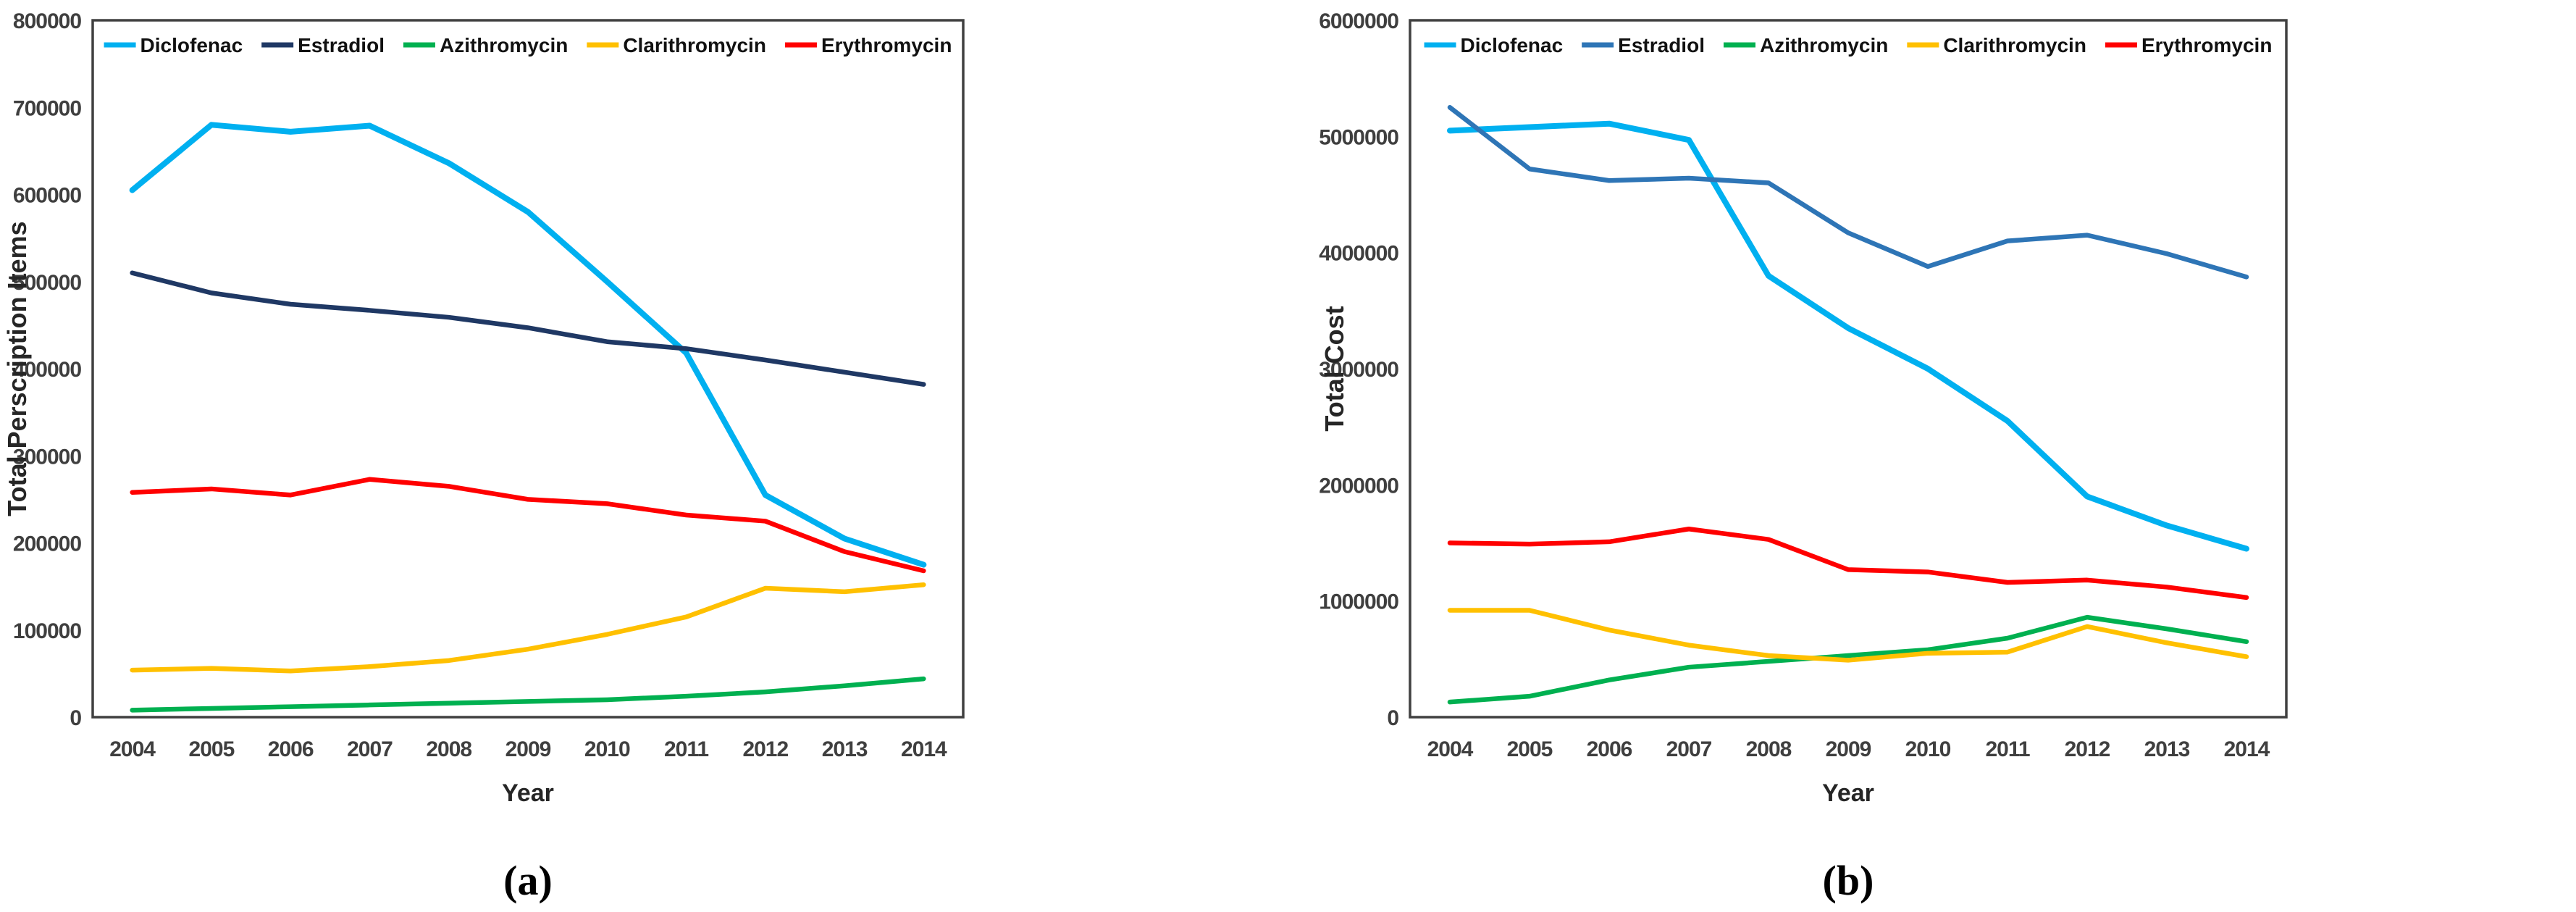  I want to click on y-tick-label: 100000, so click(47, 631).